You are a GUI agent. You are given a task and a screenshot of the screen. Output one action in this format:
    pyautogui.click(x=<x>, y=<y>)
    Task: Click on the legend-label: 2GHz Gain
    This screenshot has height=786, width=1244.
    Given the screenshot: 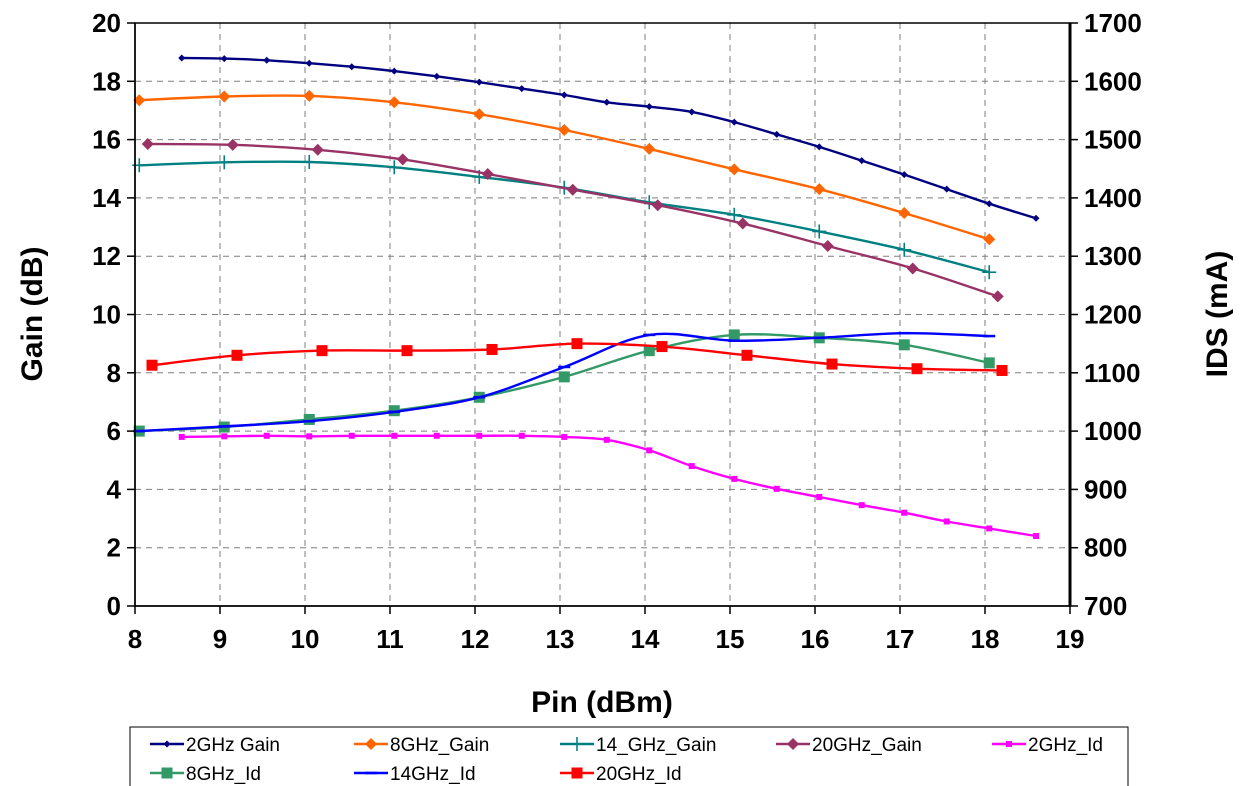 What is the action you would take?
    pyautogui.click(x=233, y=745)
    